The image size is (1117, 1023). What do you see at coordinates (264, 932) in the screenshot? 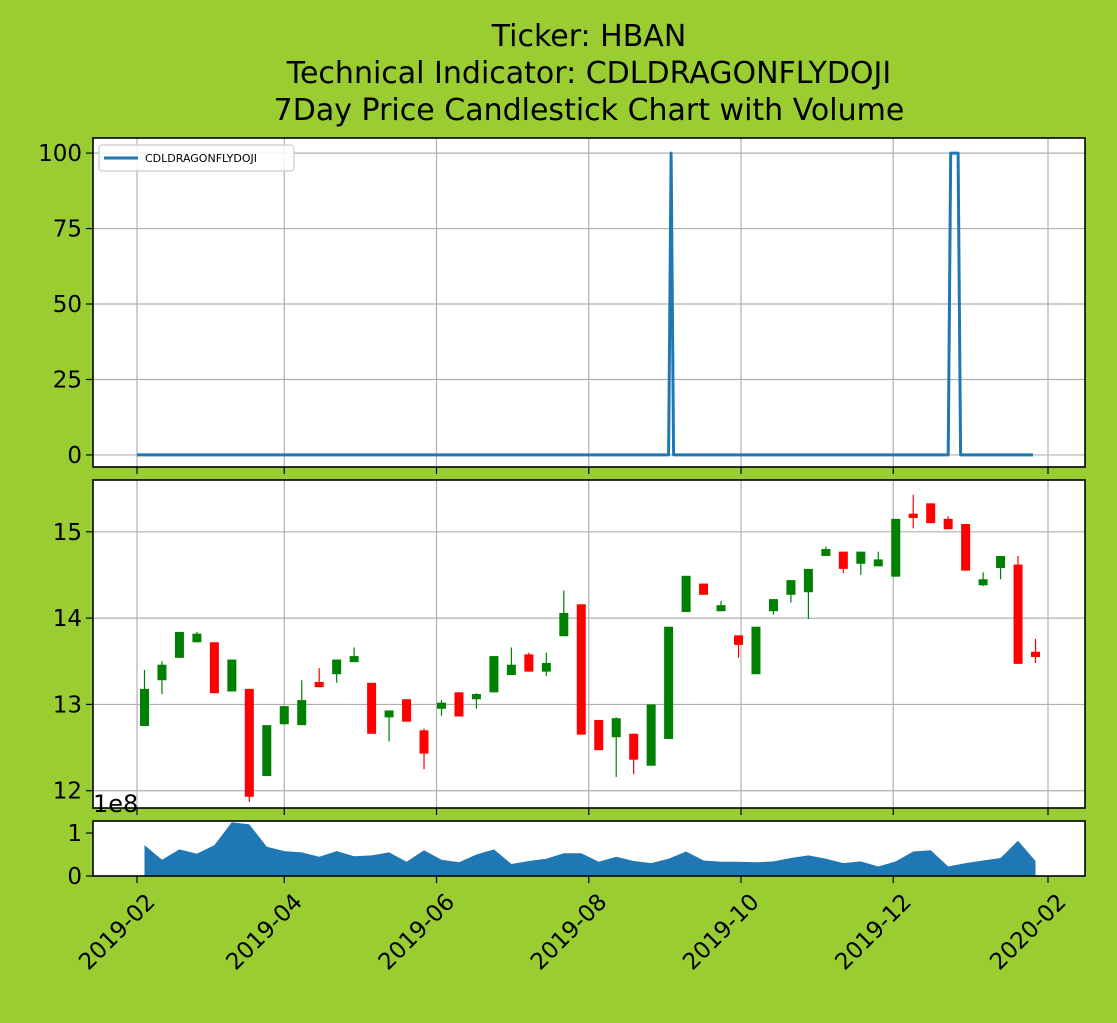
I see `x-tick-label-1: 2019-04` at bounding box center [264, 932].